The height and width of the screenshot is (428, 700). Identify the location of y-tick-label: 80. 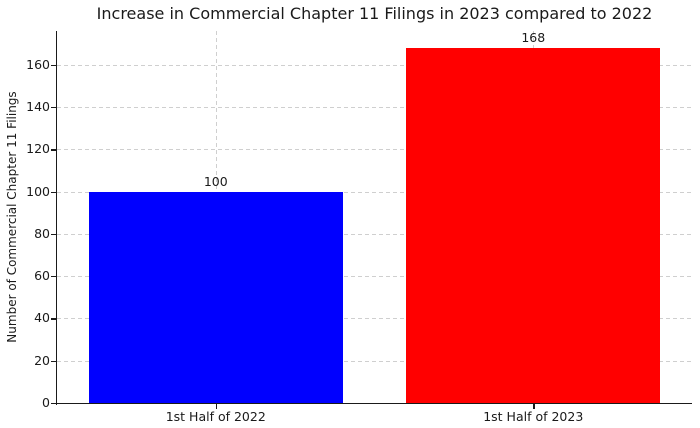
(42, 233).